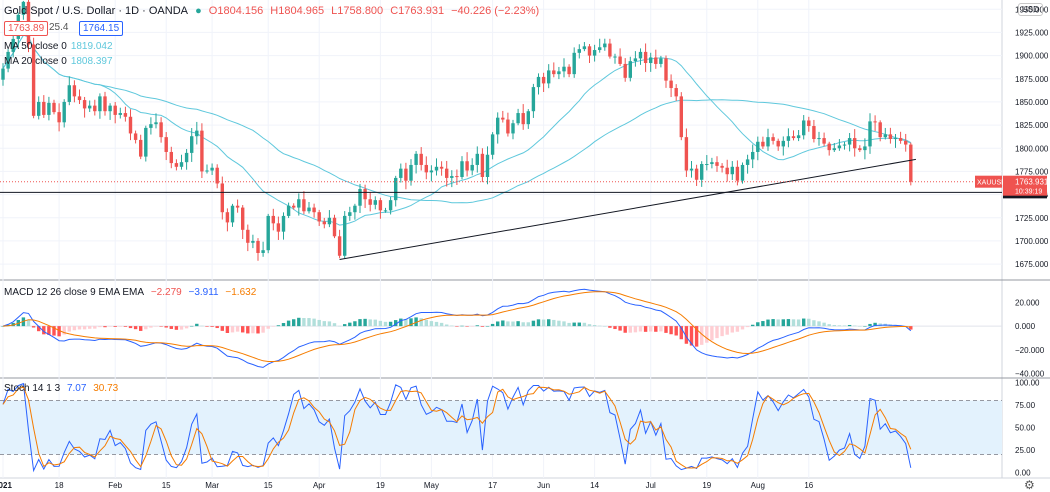 This screenshot has height=492, width=1050. What do you see at coordinates (101, 28) in the screenshot?
I see `ask-button: 1764.15` at bounding box center [101, 28].